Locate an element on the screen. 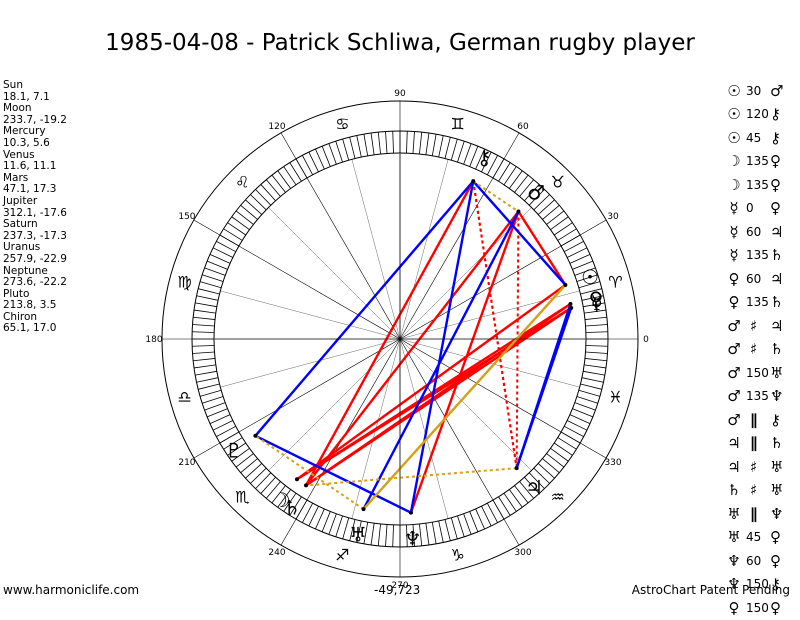 Image resolution: width=800 pixels, height=620 pixels. aspect-row: ☽ 135 ♀ is located at coordinates (762, 162).